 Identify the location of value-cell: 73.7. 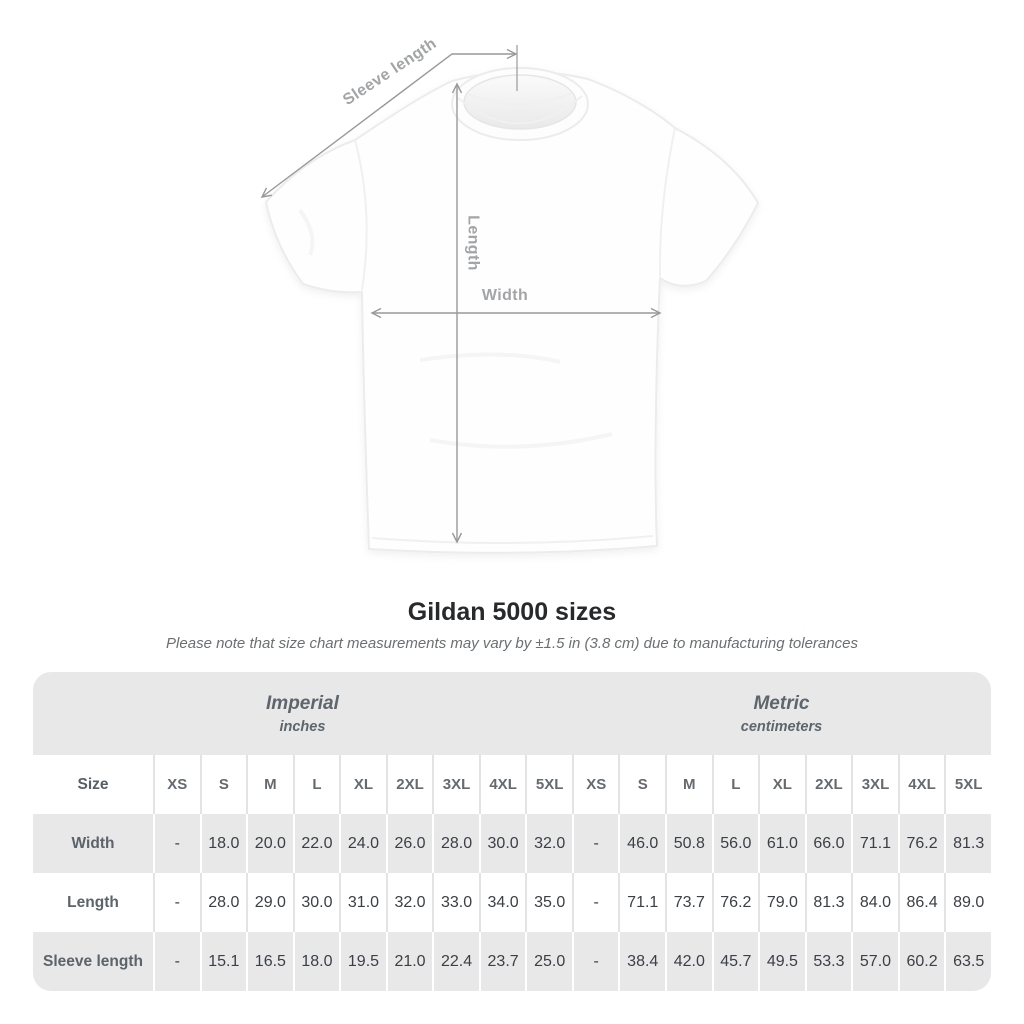
(688, 902).